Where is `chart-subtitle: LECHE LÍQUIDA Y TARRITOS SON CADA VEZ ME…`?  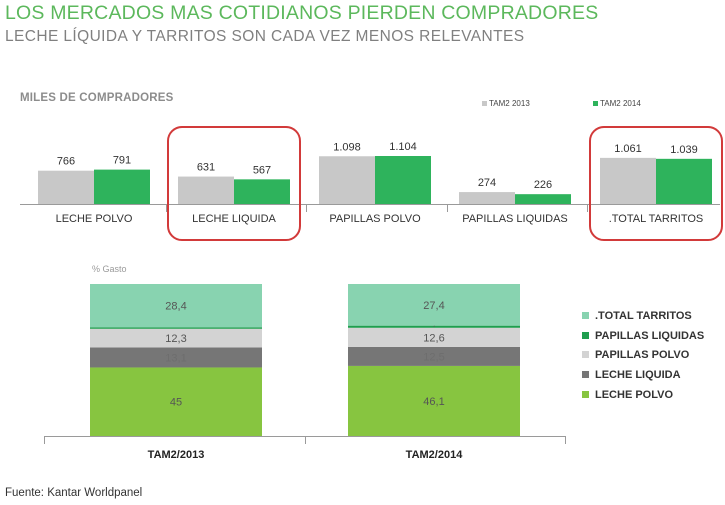 chart-subtitle: LECHE LÍQUIDA Y TARRITOS SON CADA VEZ ME… is located at coordinates (265, 36).